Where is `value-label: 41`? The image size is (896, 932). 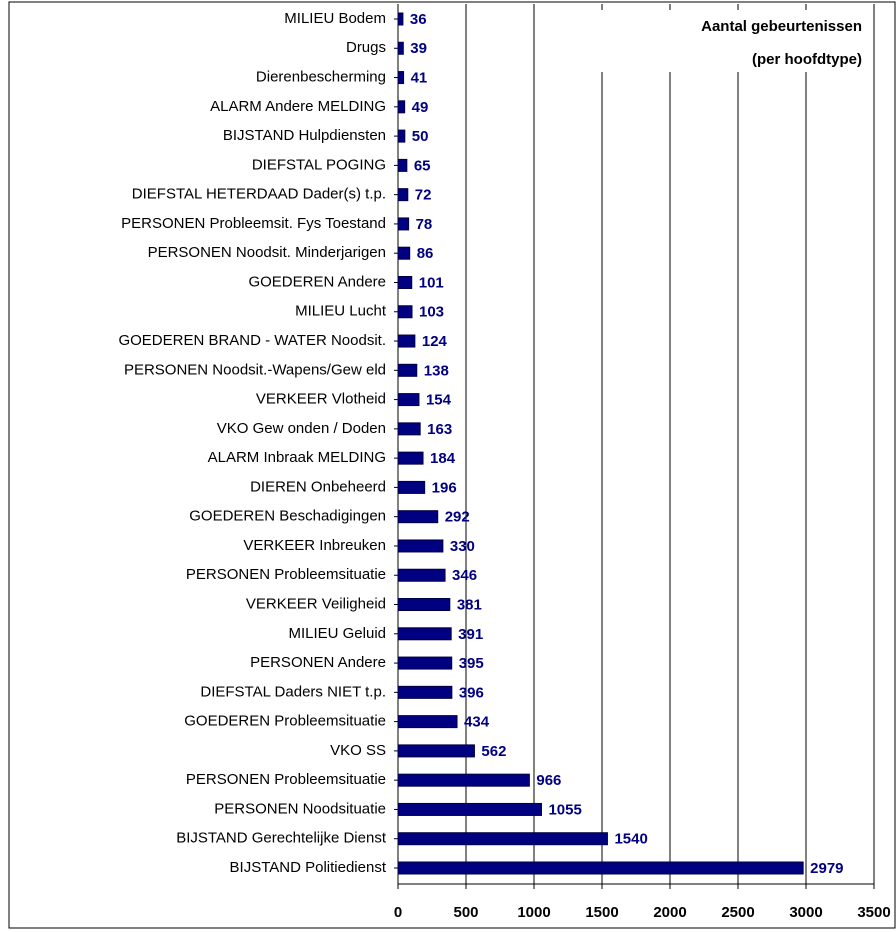
value-label: 41 is located at coordinates (419, 78).